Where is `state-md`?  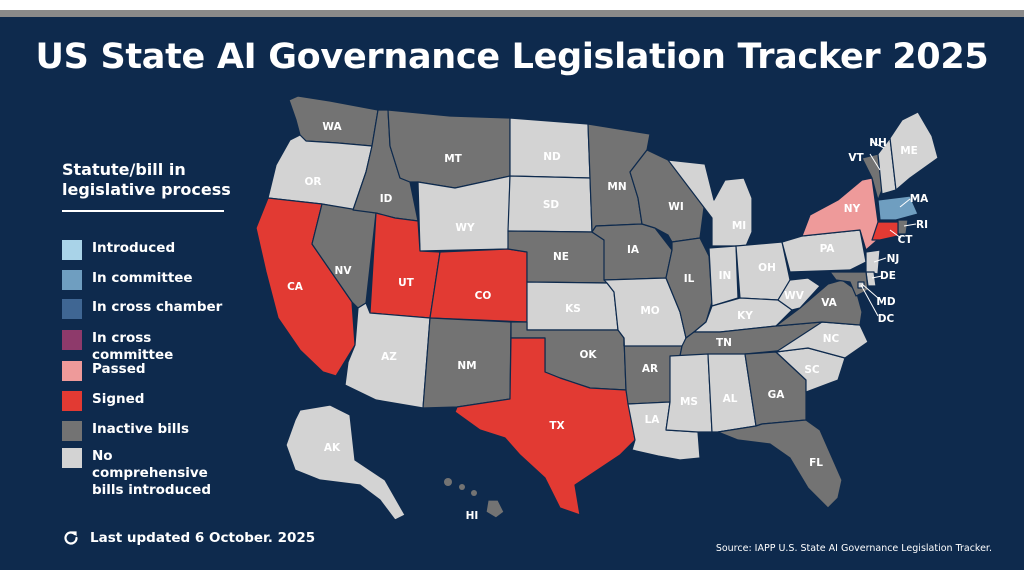 state-md is located at coordinates (849, 284).